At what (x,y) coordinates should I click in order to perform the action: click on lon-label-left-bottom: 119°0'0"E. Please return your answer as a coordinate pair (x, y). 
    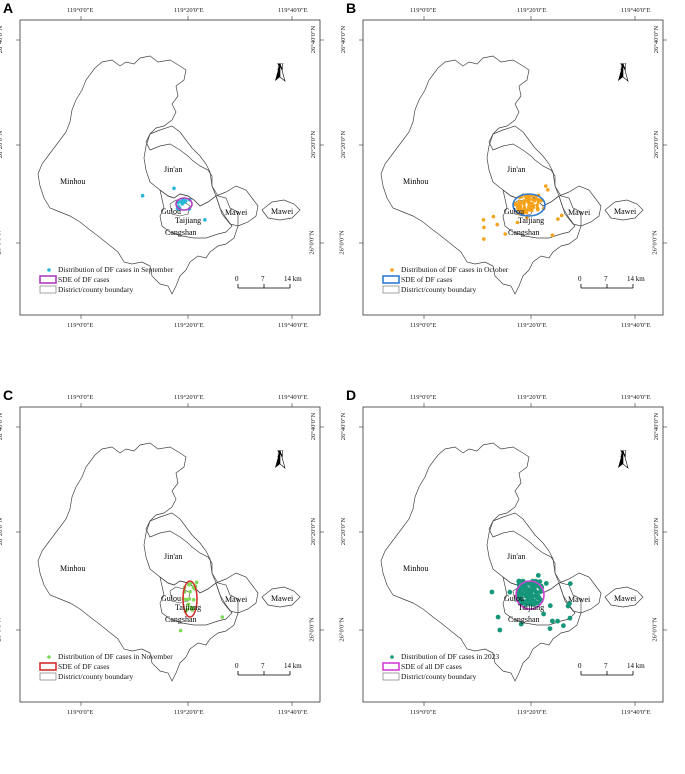
    Looking at the image, I should click on (423, 325).